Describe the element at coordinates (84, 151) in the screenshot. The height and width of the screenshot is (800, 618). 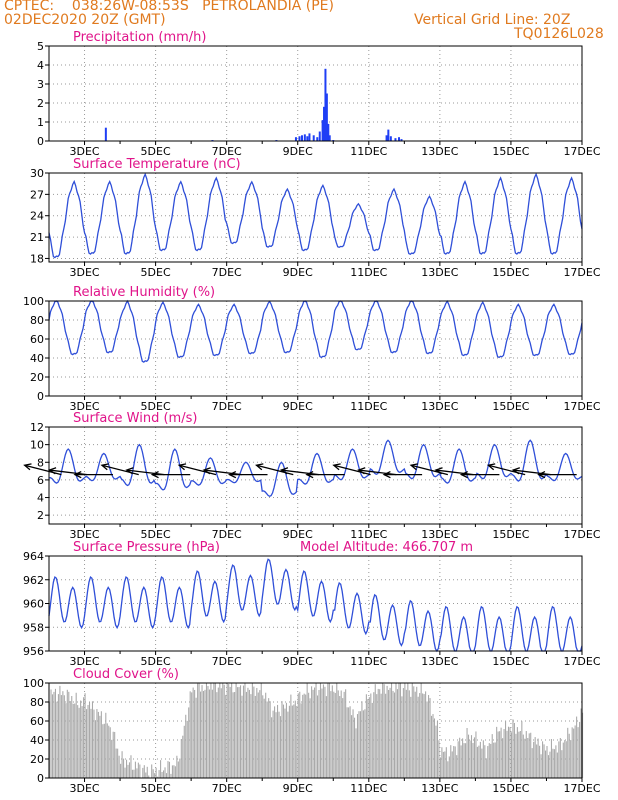
I see `x-tick-label: 3DEC` at that location.